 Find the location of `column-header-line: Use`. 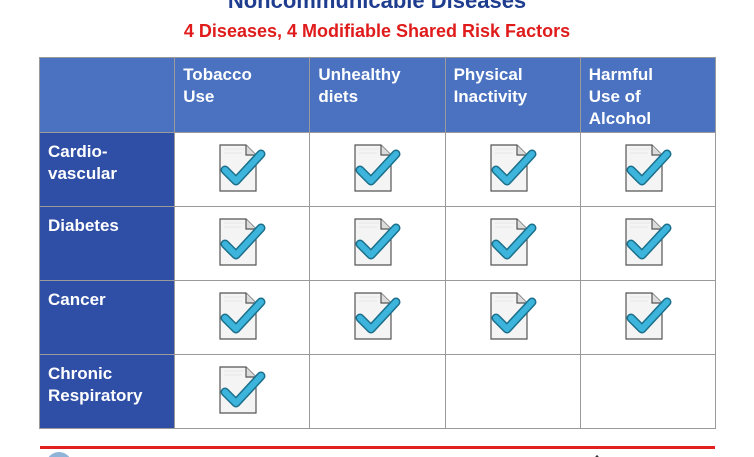

column-header-line: Use is located at coordinates (199, 96).